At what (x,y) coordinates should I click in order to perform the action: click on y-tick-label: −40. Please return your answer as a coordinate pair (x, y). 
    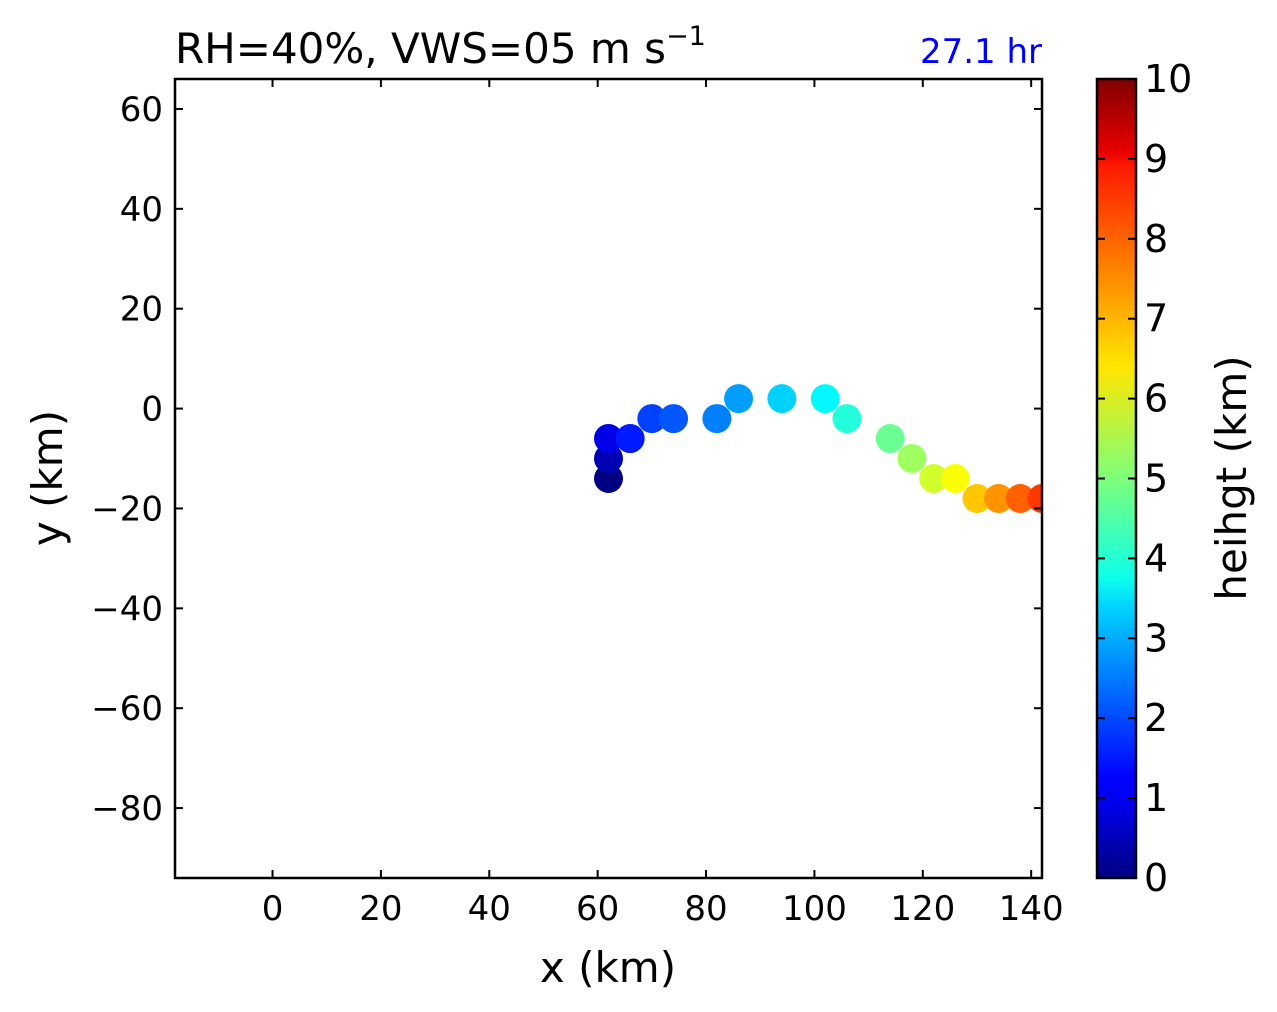
    Looking at the image, I should click on (127, 609).